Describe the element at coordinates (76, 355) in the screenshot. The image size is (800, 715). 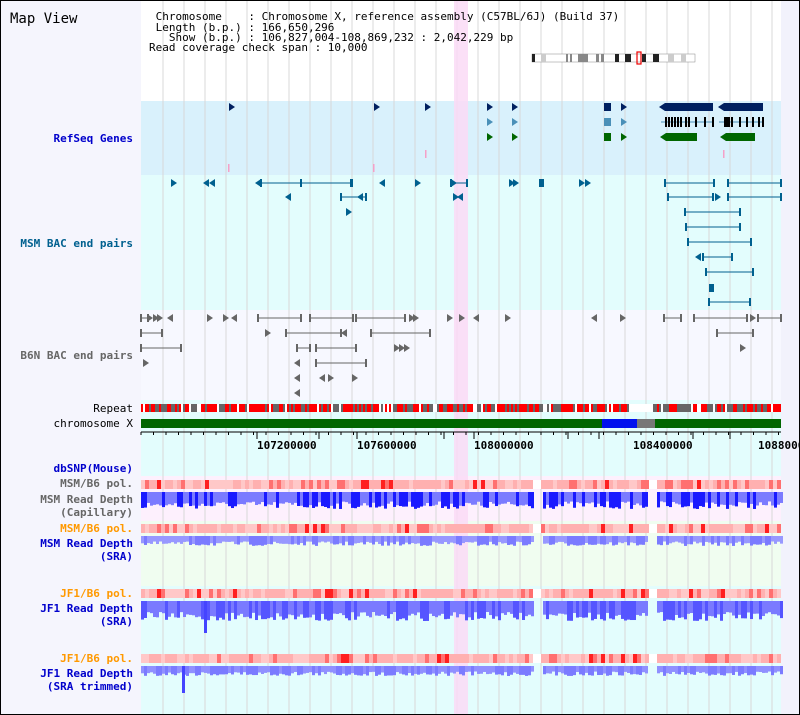
I see `track-label-b6n-bac: B6N BAC end pairs` at that location.